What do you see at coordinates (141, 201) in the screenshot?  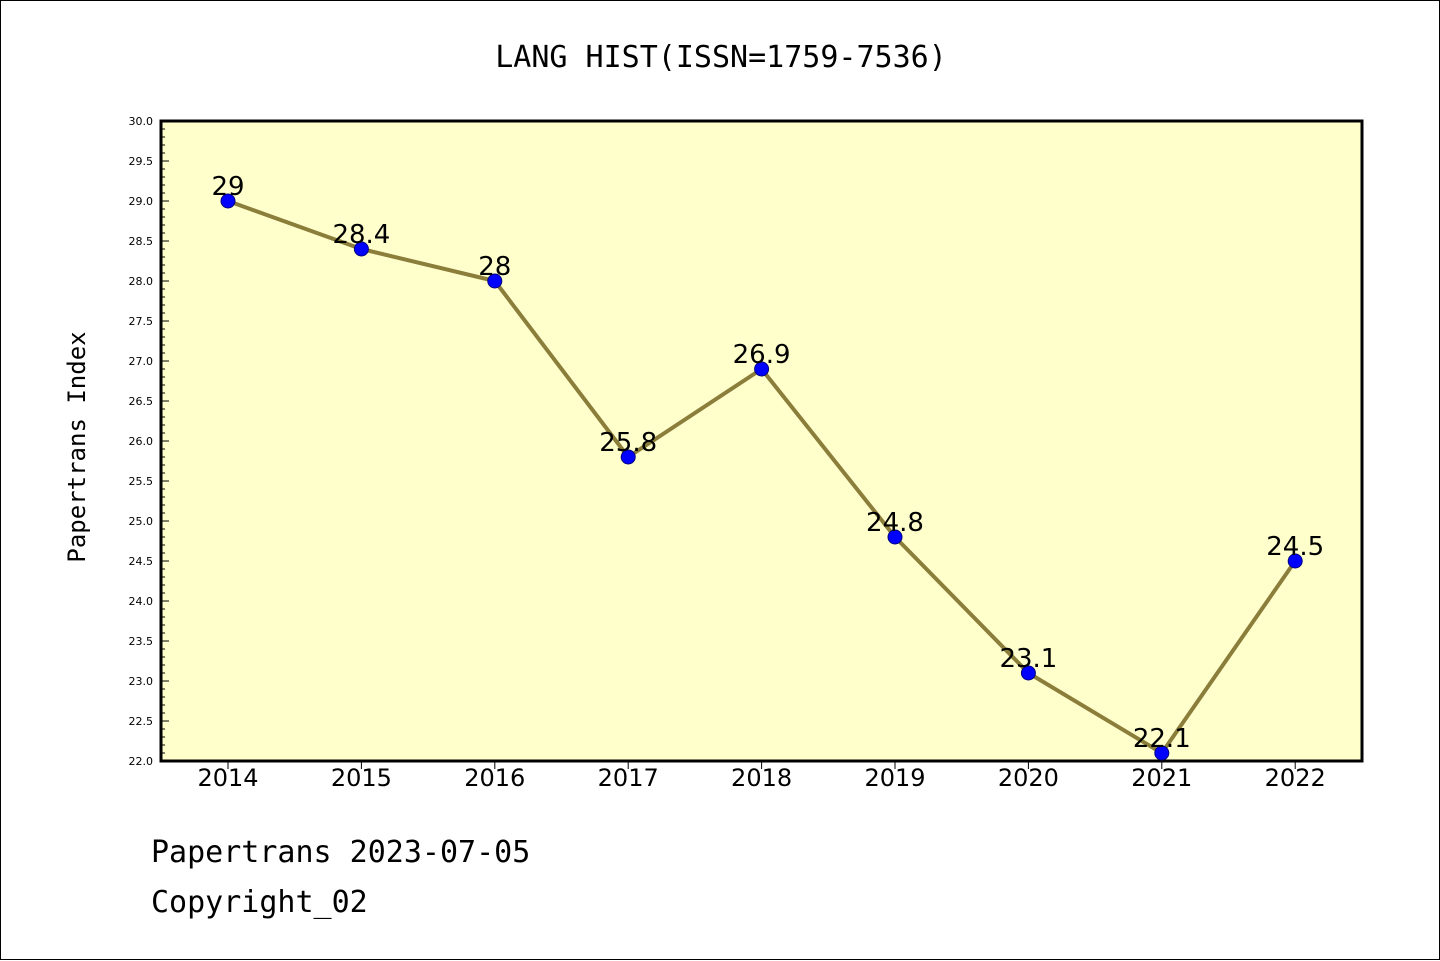 I see `y-tick-label: 29.0` at bounding box center [141, 201].